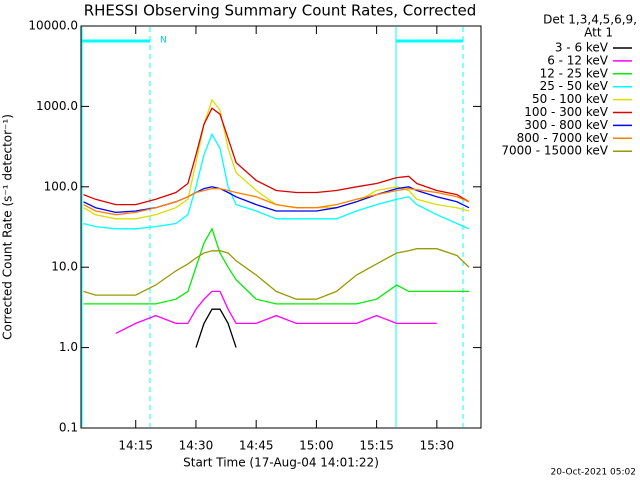  Describe the element at coordinates (68, 347) in the screenshot. I see `y-tick-label: 1.0` at that location.